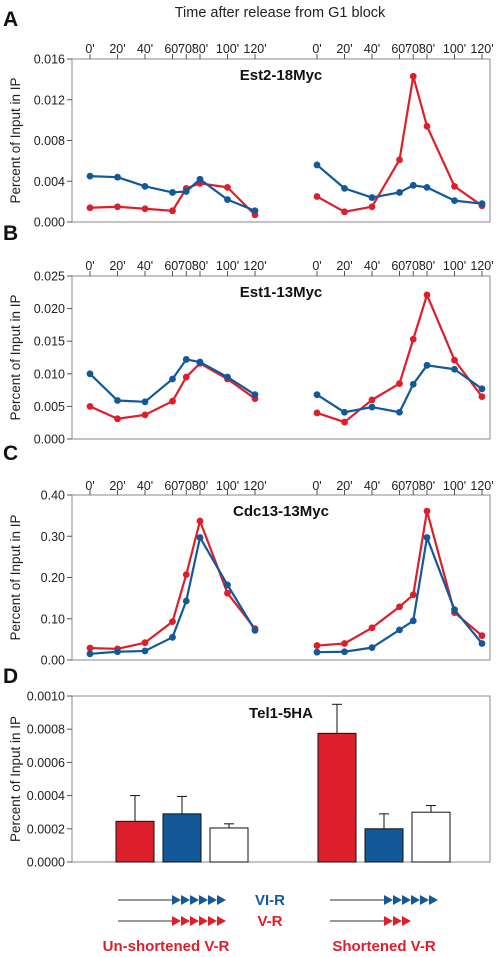 The height and width of the screenshot is (957, 500). I want to click on y-tick-label: 0.016, so click(49, 60).